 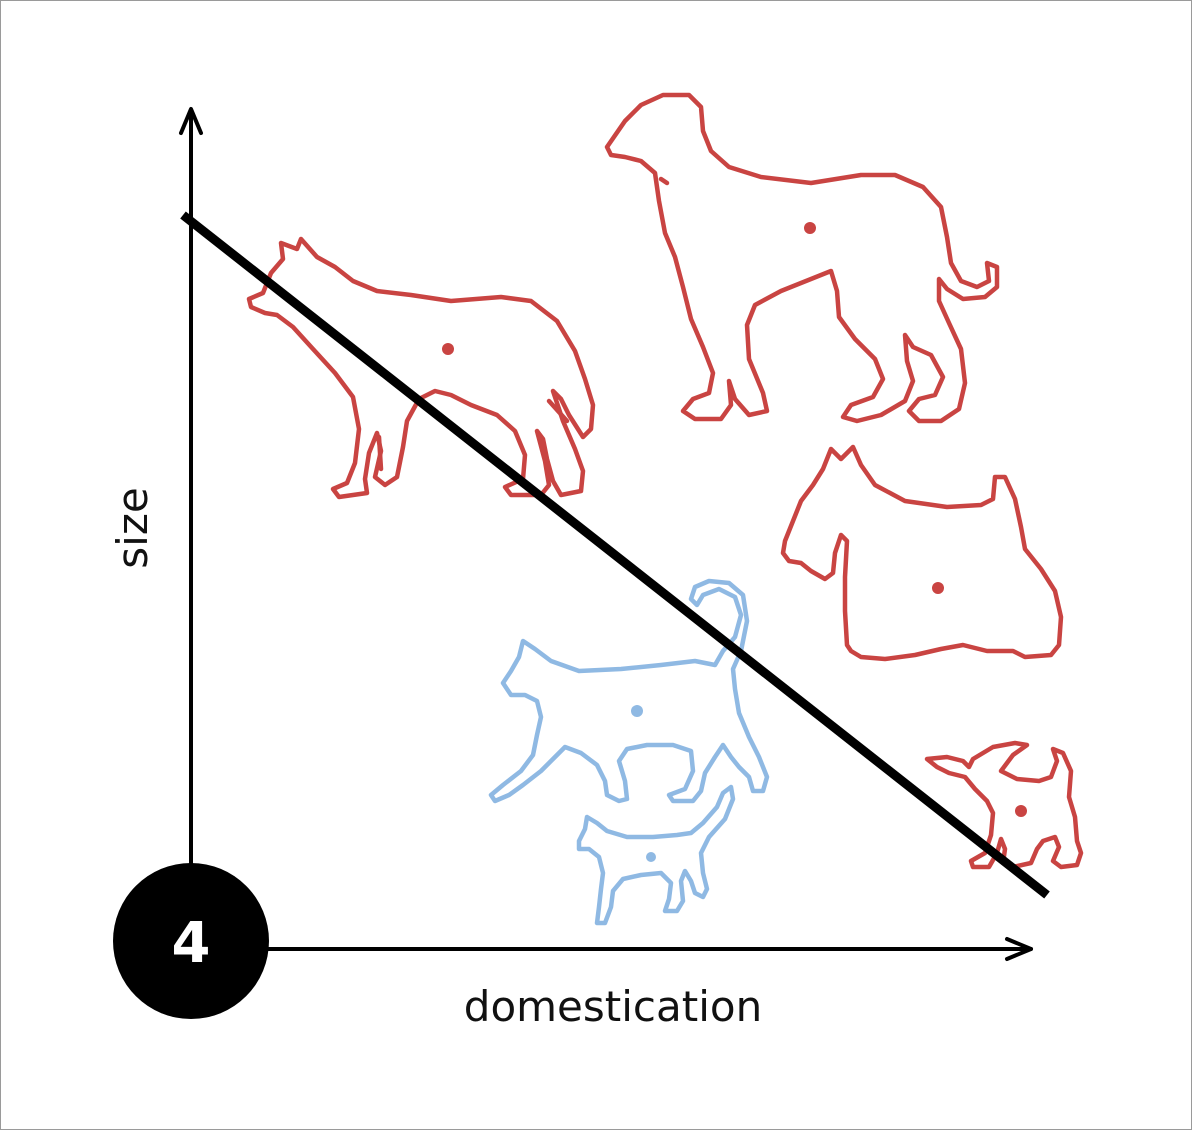 I want to click on greyhound-icon, so click(x=802, y=258).